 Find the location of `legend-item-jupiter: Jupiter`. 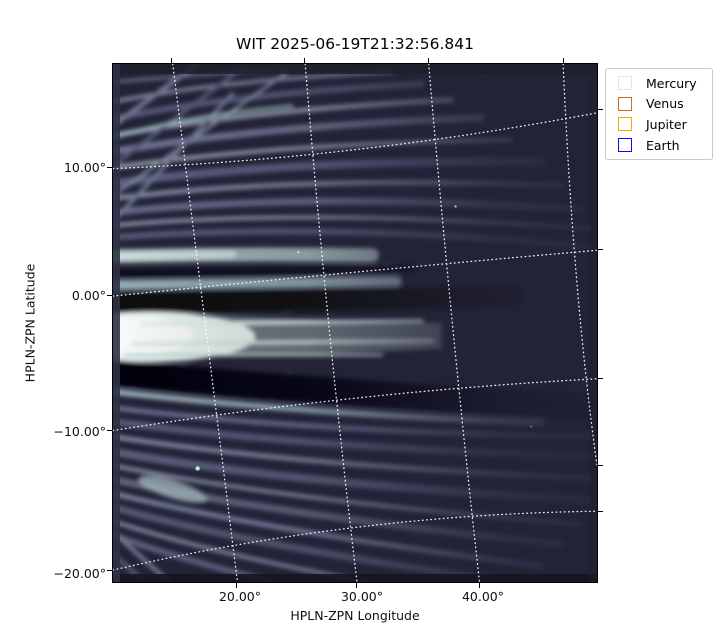

legend-item-jupiter: Jupiter is located at coordinates (663, 124).